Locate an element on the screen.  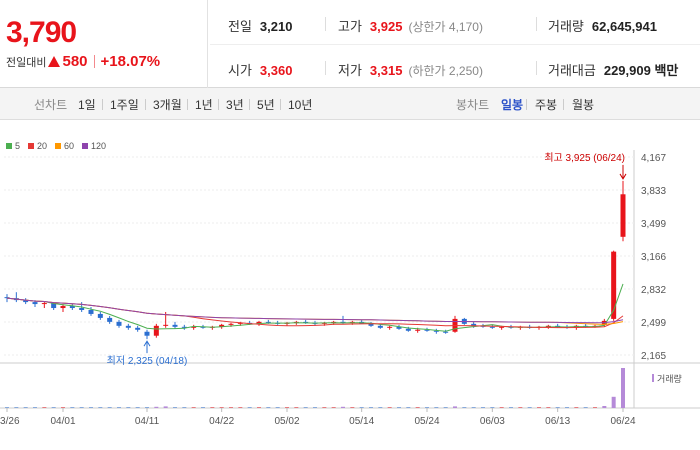
stat-open: 시가 3,360 is located at coordinates (260, 69).